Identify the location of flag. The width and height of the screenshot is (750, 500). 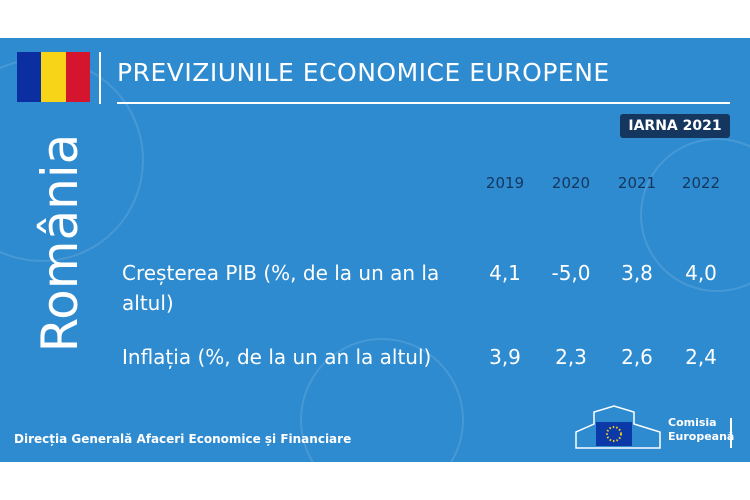
(53, 77).